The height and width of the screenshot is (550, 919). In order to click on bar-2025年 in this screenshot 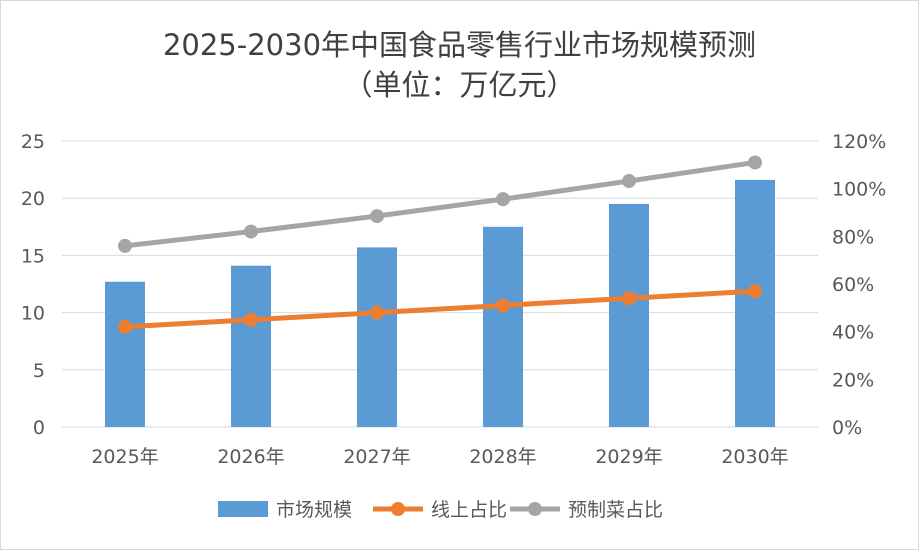, I will do `click(125, 354)`.